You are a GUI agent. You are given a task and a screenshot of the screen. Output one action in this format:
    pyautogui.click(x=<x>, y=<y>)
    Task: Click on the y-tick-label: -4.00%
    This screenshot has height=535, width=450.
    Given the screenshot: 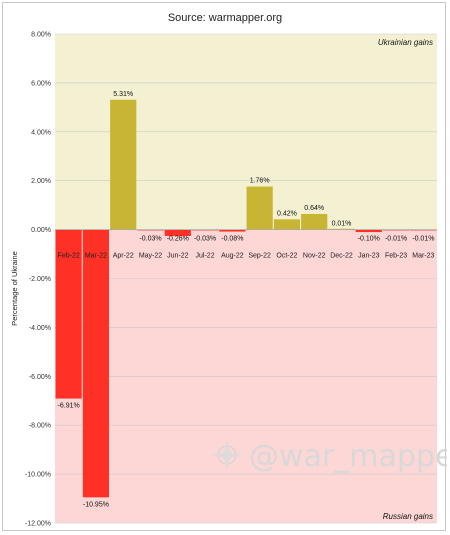 What is the action you would take?
    pyautogui.click(x=40, y=328)
    